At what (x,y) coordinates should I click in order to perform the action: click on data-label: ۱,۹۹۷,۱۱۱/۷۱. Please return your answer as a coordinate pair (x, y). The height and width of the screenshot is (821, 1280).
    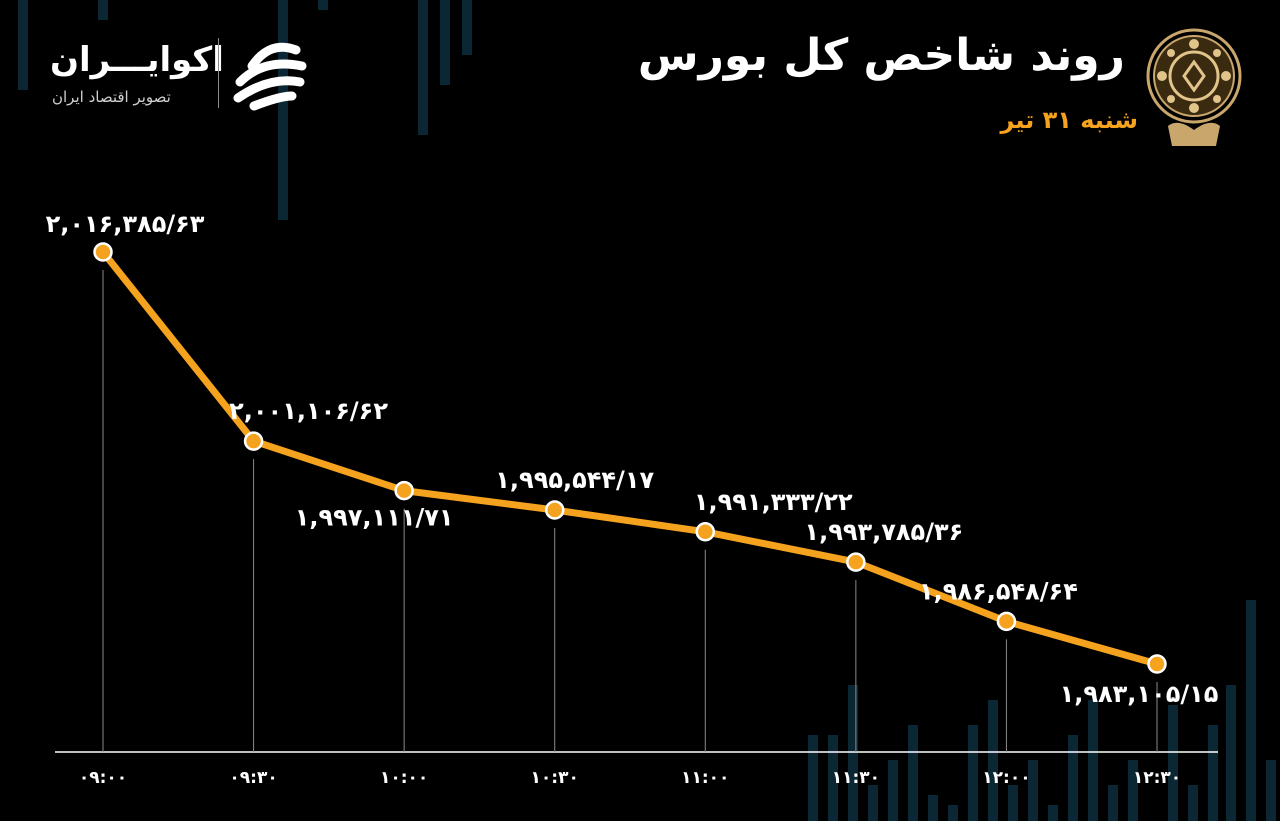
    Looking at the image, I should click on (374, 518).